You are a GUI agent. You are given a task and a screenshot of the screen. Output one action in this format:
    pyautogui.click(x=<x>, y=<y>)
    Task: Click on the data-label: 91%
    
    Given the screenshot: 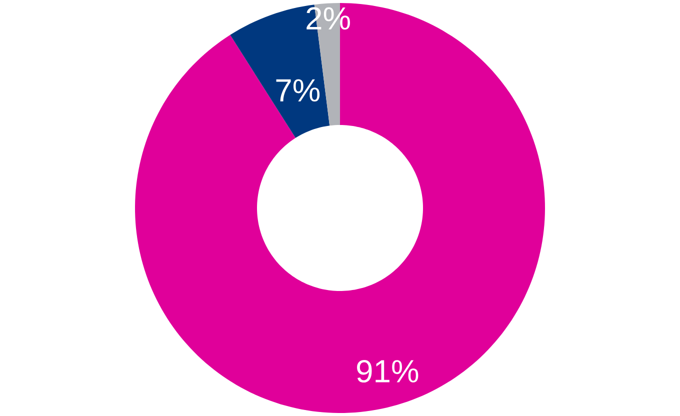 What is the action you would take?
    pyautogui.click(x=387, y=371)
    